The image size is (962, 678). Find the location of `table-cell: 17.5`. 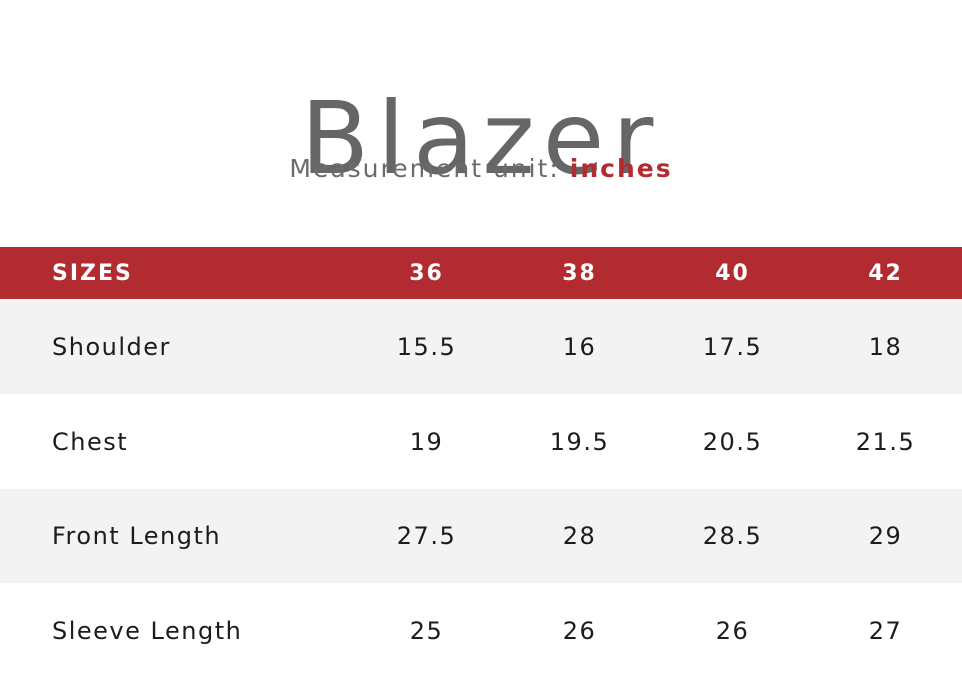

table-cell: 17.5 is located at coordinates (732, 346).